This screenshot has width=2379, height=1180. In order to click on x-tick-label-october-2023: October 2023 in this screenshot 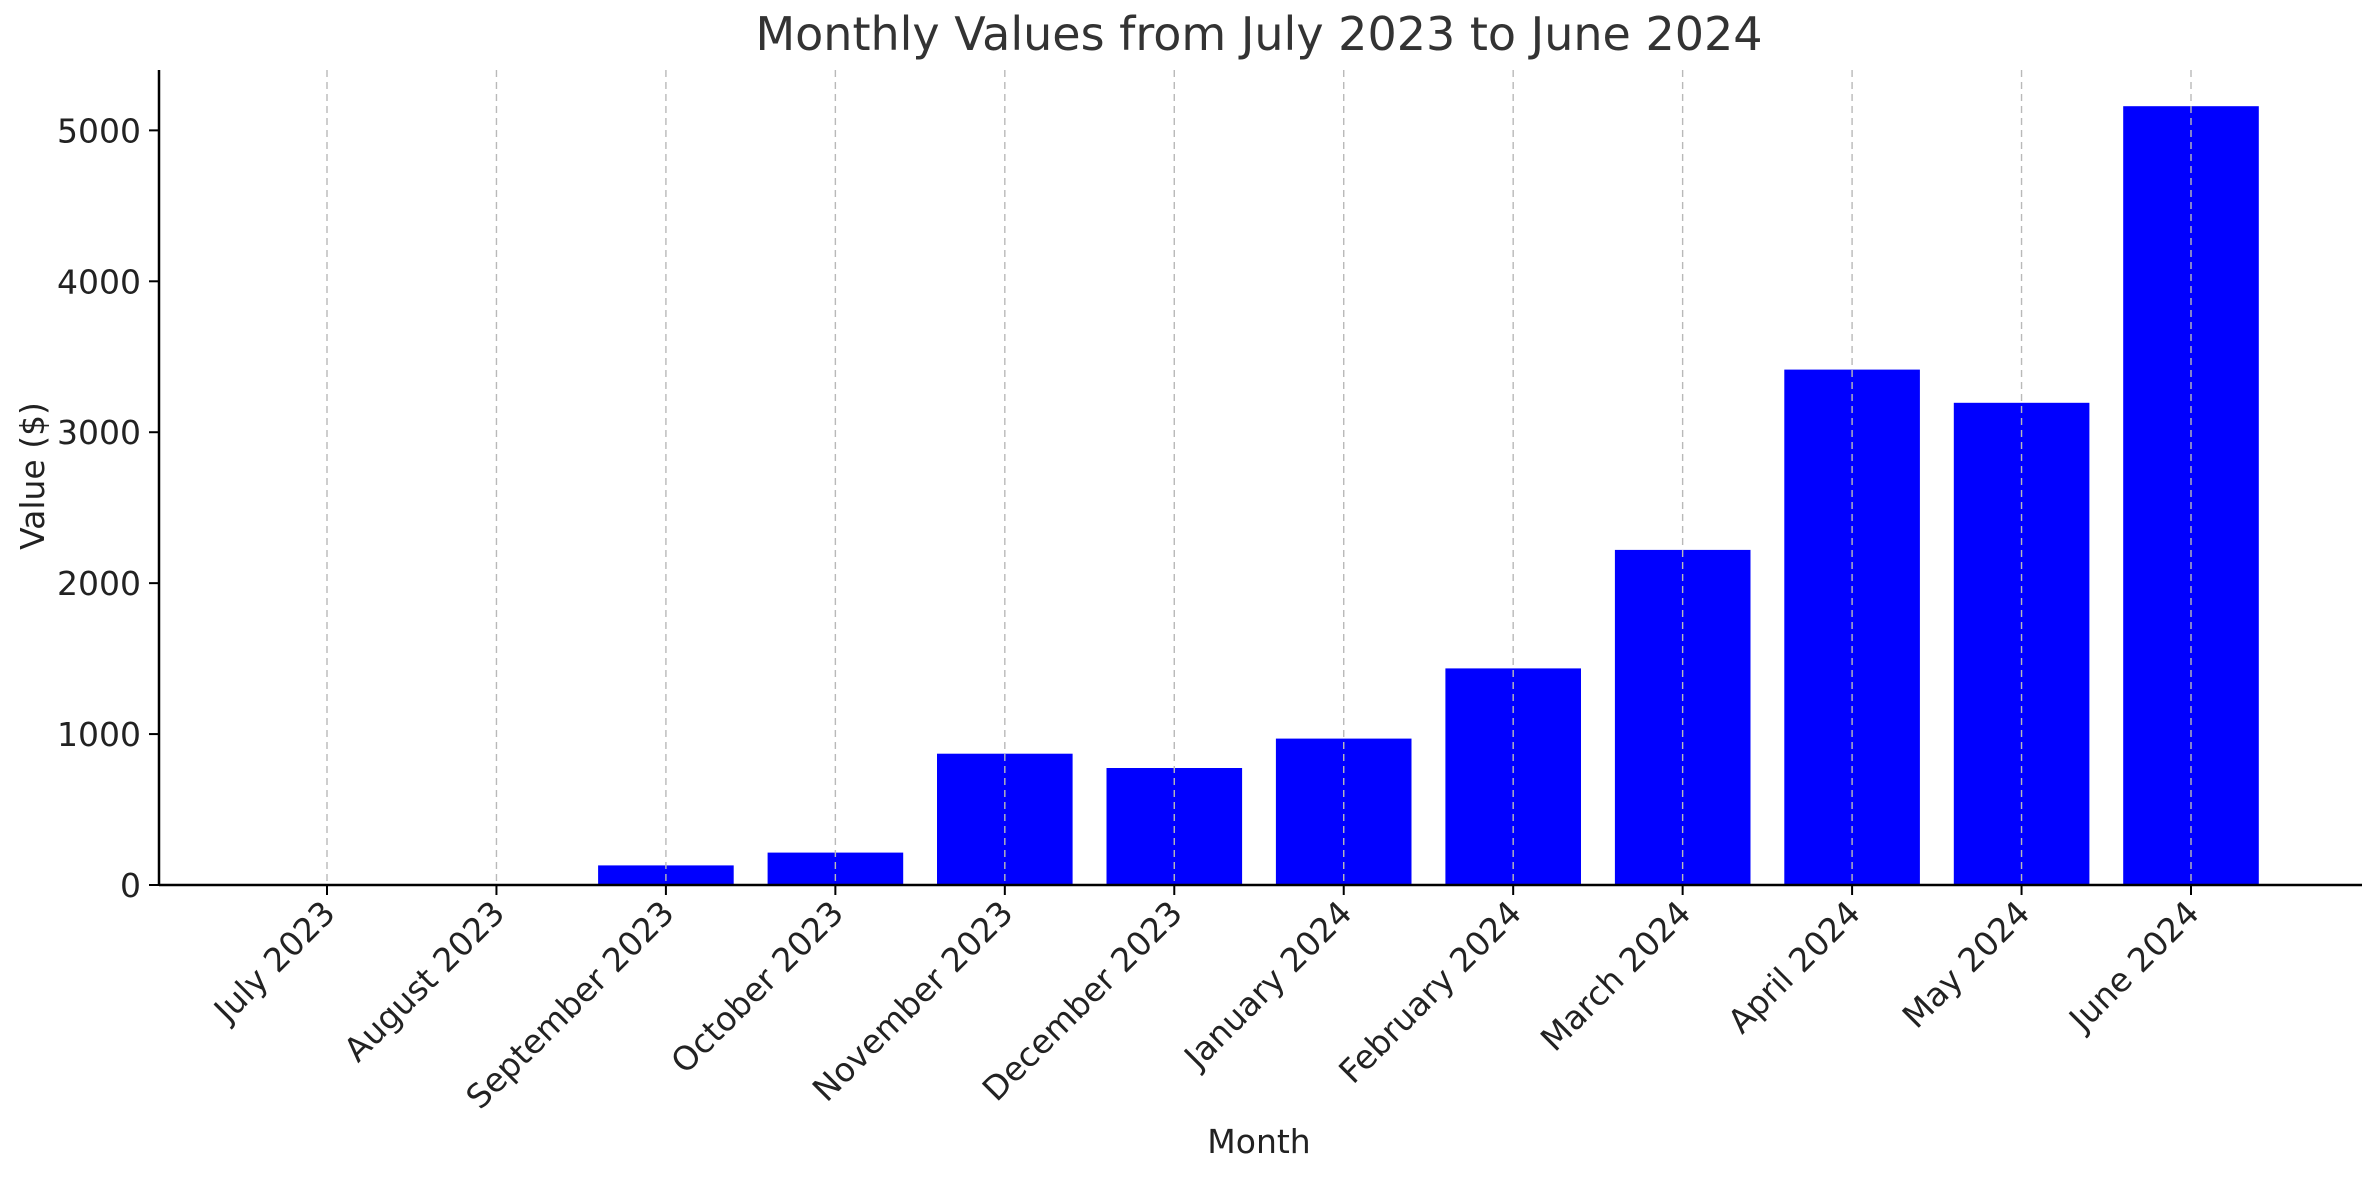, I will do `click(757, 987)`.